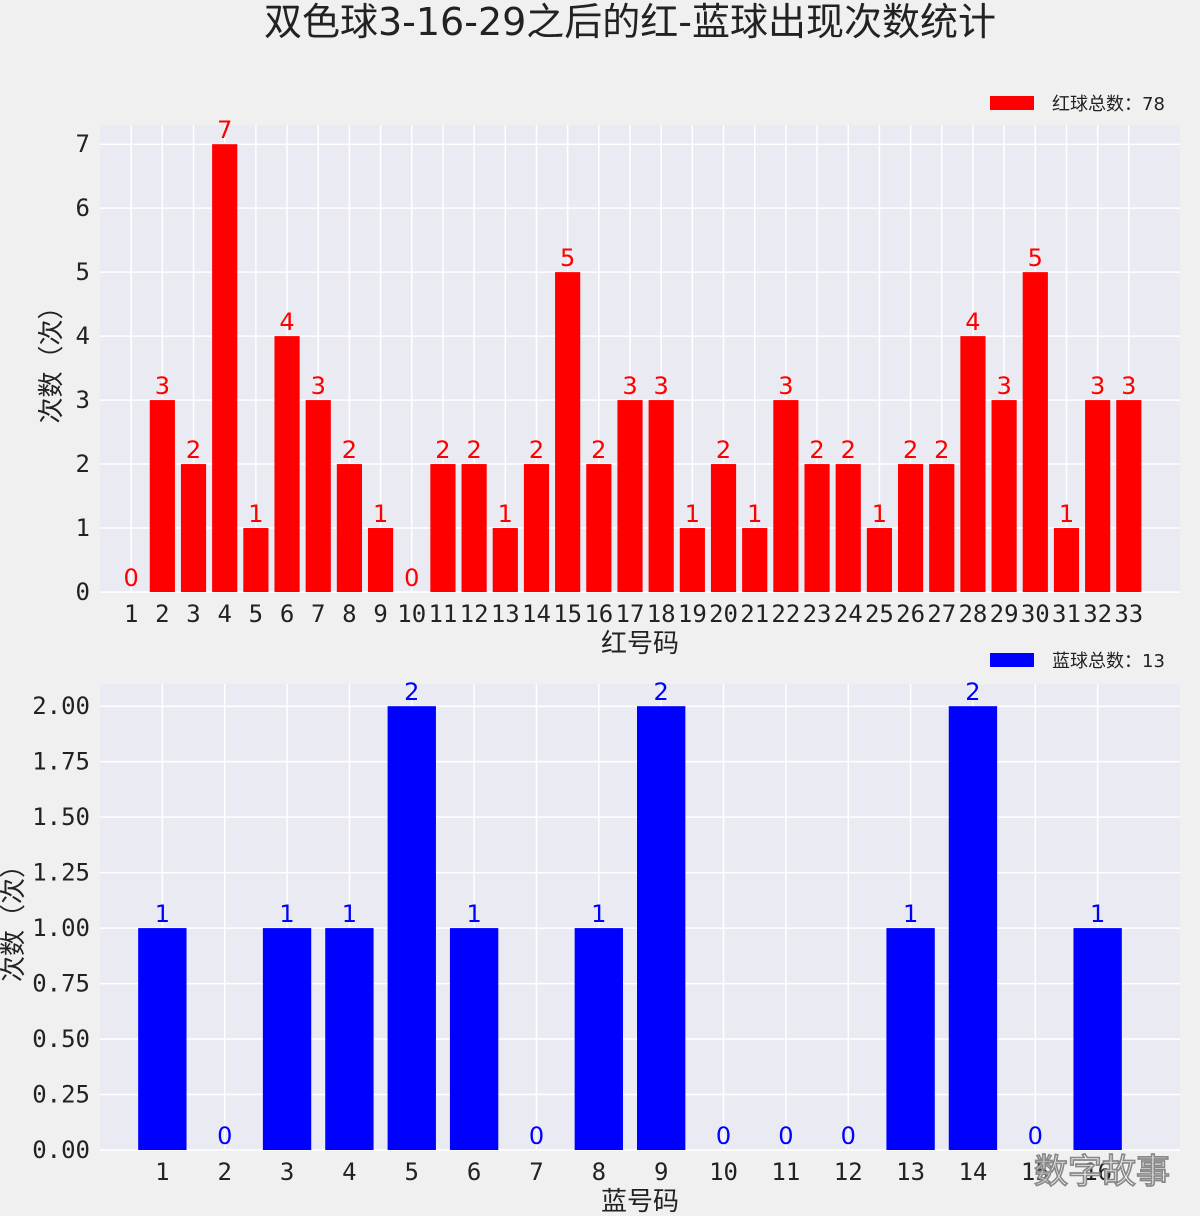  I want to click on x-tick-label: 32, so click(1097, 614).